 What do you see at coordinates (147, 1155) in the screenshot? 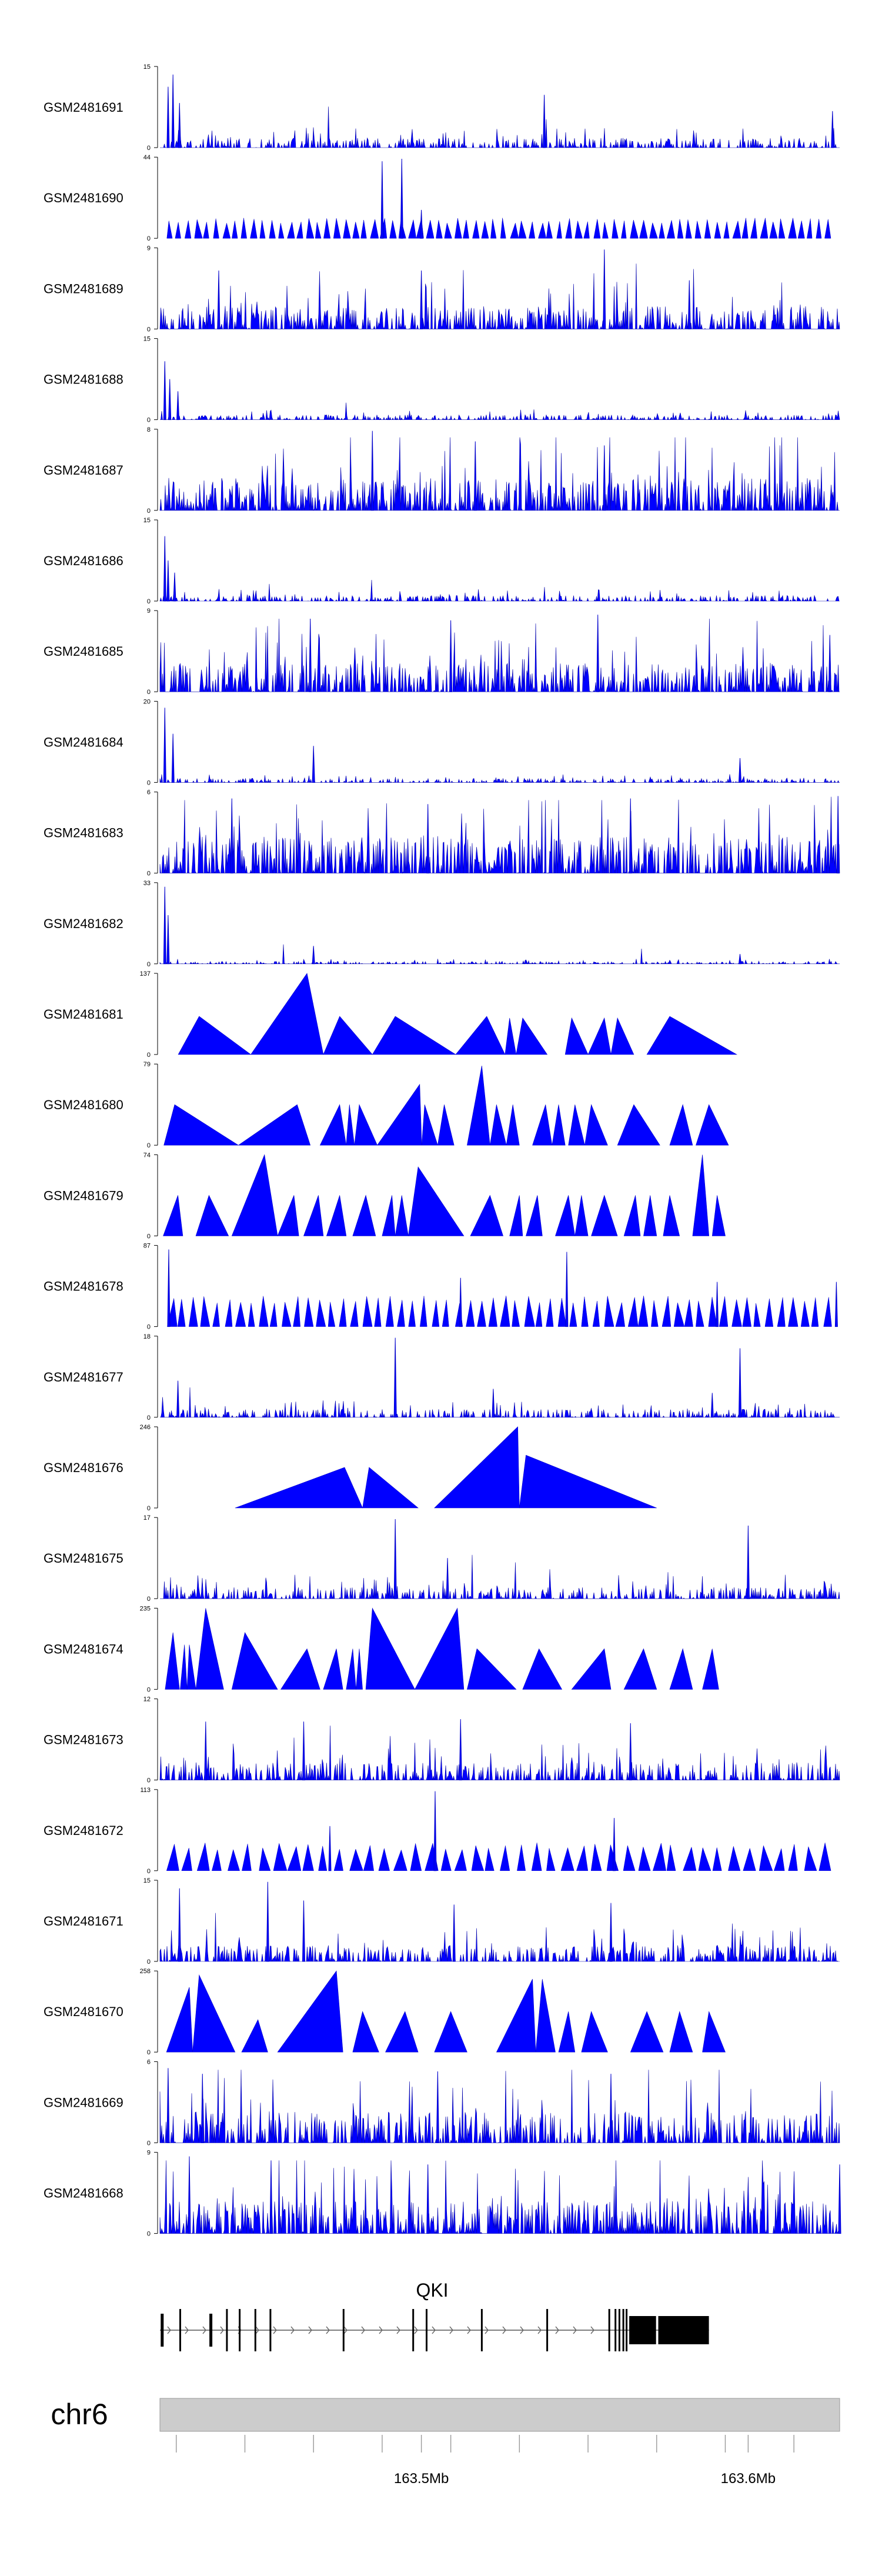
I see `y-axis-max-label: 74` at bounding box center [147, 1155].